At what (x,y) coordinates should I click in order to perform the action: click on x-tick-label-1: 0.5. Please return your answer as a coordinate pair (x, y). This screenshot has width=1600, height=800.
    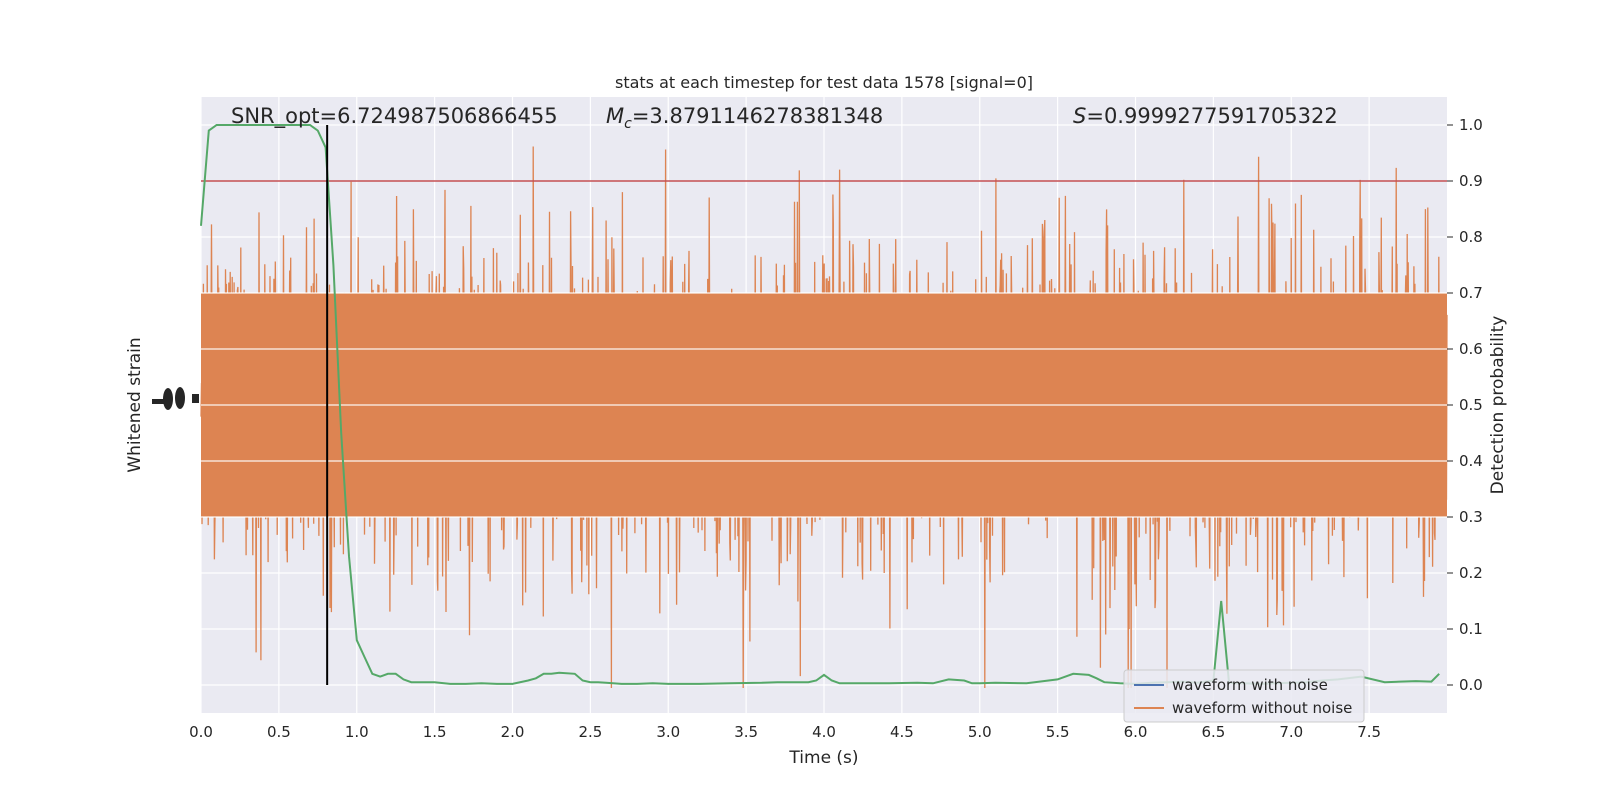
    Looking at the image, I should click on (279, 732).